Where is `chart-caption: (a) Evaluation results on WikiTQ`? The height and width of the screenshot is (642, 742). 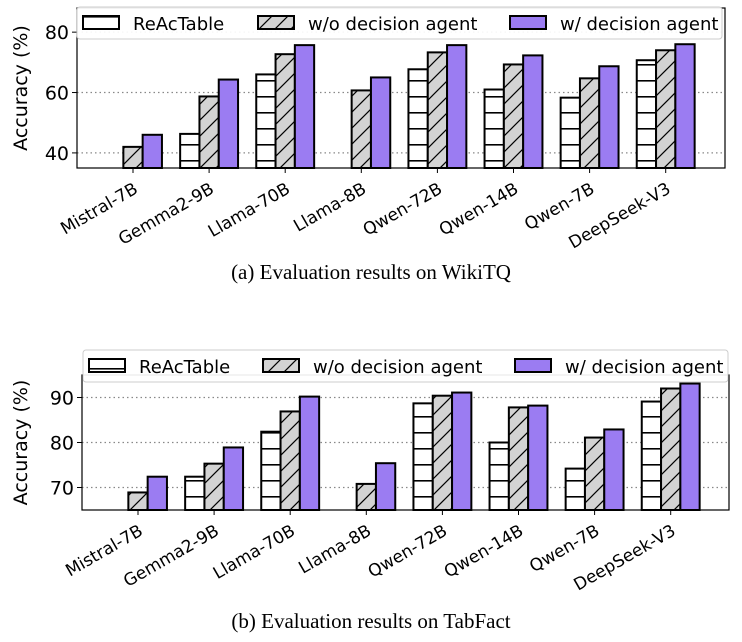
chart-caption: (a) Evaluation results on WikiTQ is located at coordinates (371, 272).